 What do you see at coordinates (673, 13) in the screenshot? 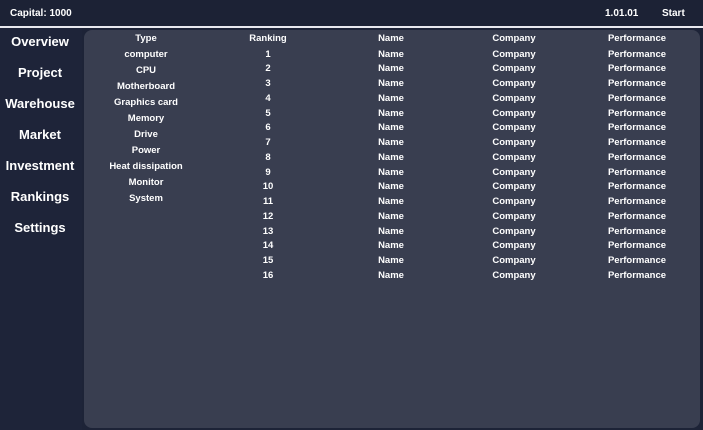
I see `start-button: Start` at bounding box center [673, 13].